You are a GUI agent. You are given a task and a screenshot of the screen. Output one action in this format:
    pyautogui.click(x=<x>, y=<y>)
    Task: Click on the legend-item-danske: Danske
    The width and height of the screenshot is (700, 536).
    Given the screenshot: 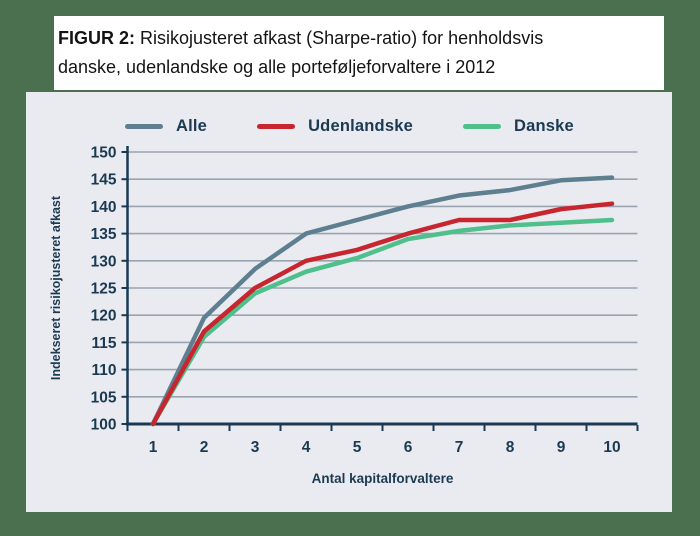 What is the action you would take?
    pyautogui.click(x=518, y=126)
    